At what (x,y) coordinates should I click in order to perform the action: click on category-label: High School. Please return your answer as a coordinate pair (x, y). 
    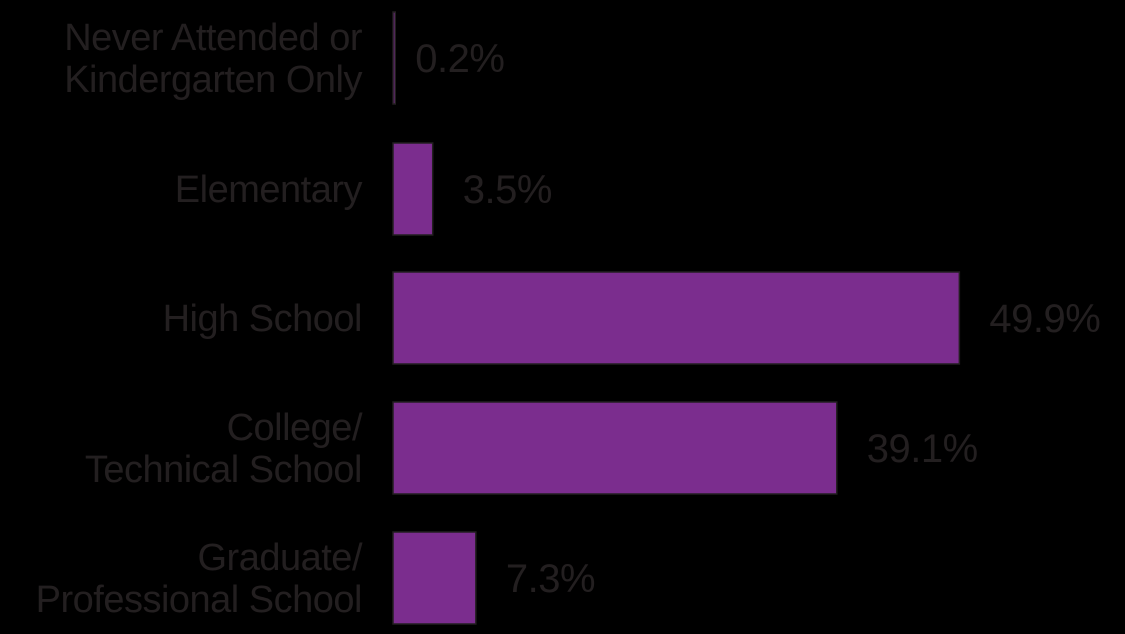
    Looking at the image, I should click on (262, 319).